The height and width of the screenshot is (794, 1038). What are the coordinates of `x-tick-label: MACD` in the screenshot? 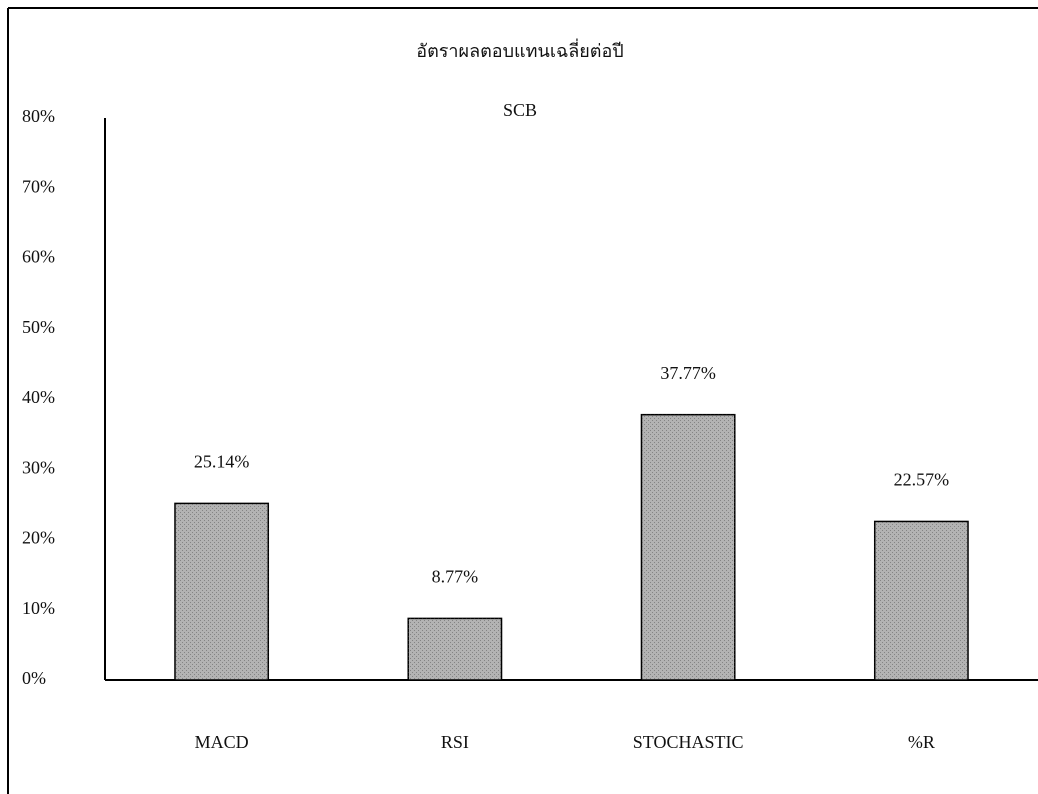 It's located at (222, 742).